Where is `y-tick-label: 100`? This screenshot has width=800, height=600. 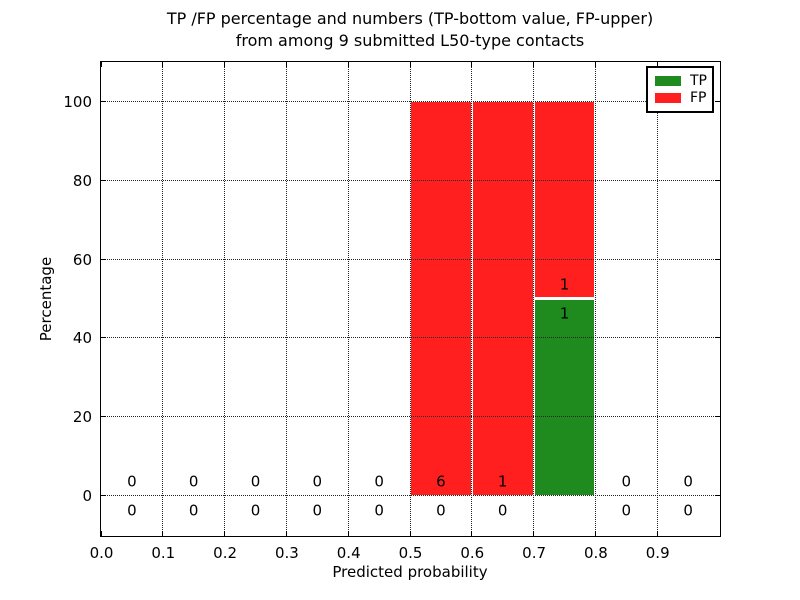 y-tick-label: 100 is located at coordinates (77, 101).